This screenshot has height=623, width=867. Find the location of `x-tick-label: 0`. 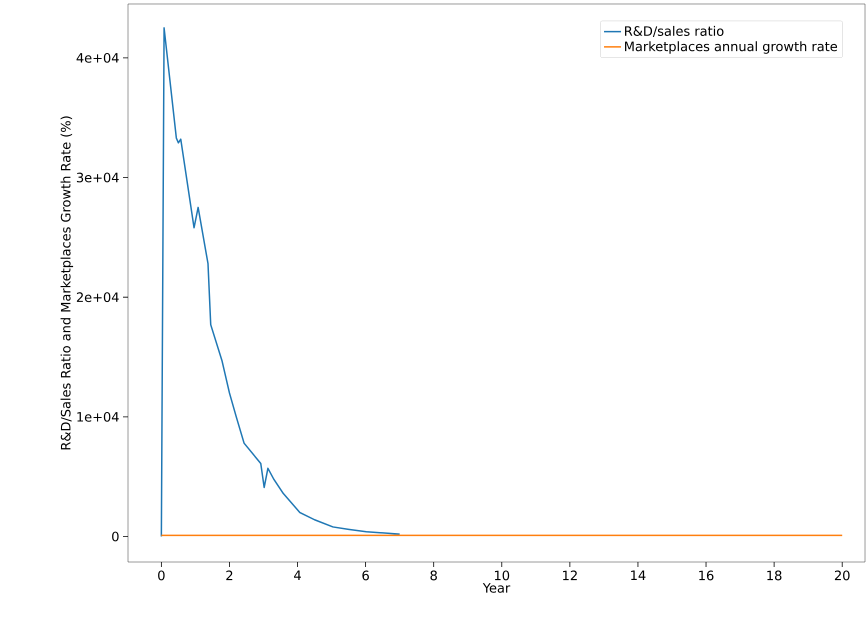

x-tick-label: 0 is located at coordinates (161, 575).